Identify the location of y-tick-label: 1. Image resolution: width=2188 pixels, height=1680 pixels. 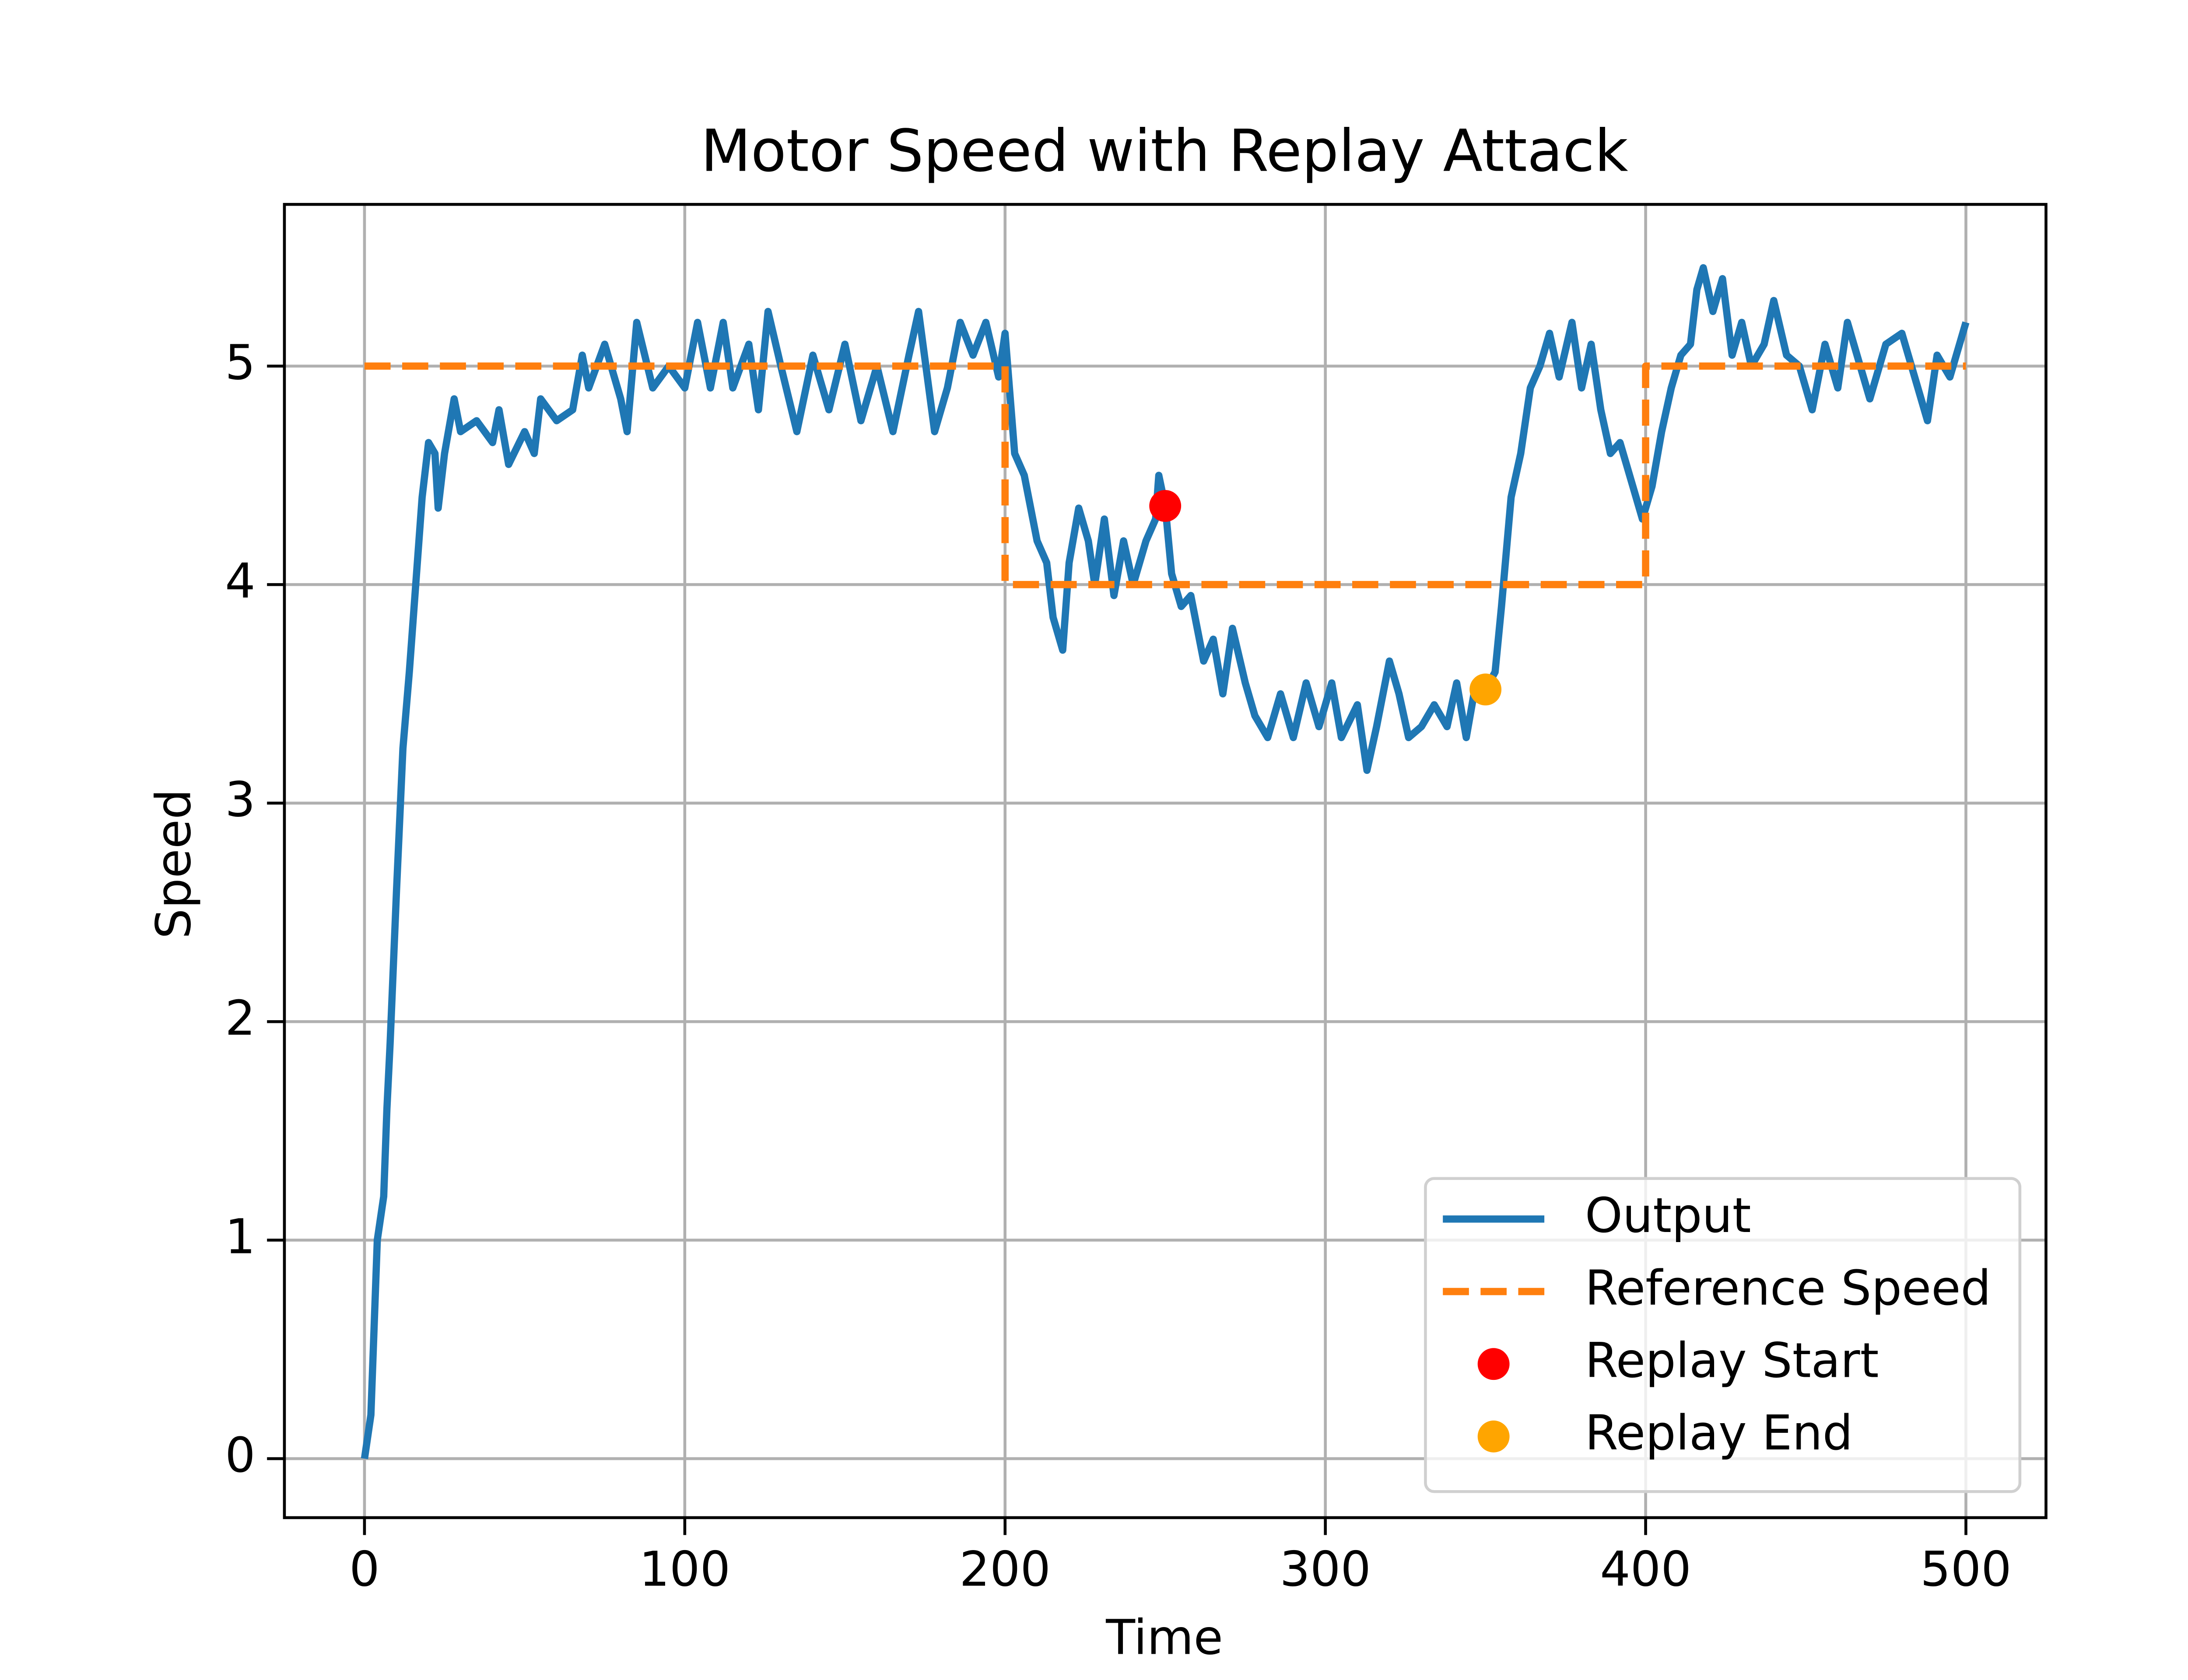
(241, 1236).